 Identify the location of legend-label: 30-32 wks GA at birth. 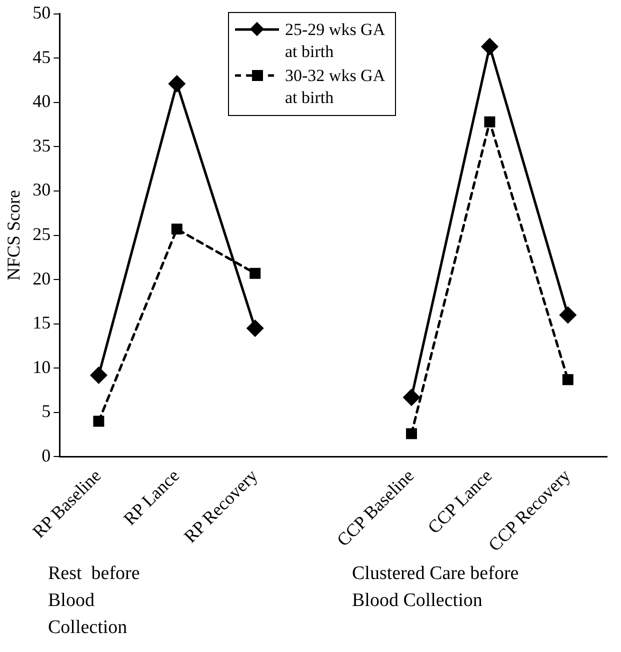
(335, 87).